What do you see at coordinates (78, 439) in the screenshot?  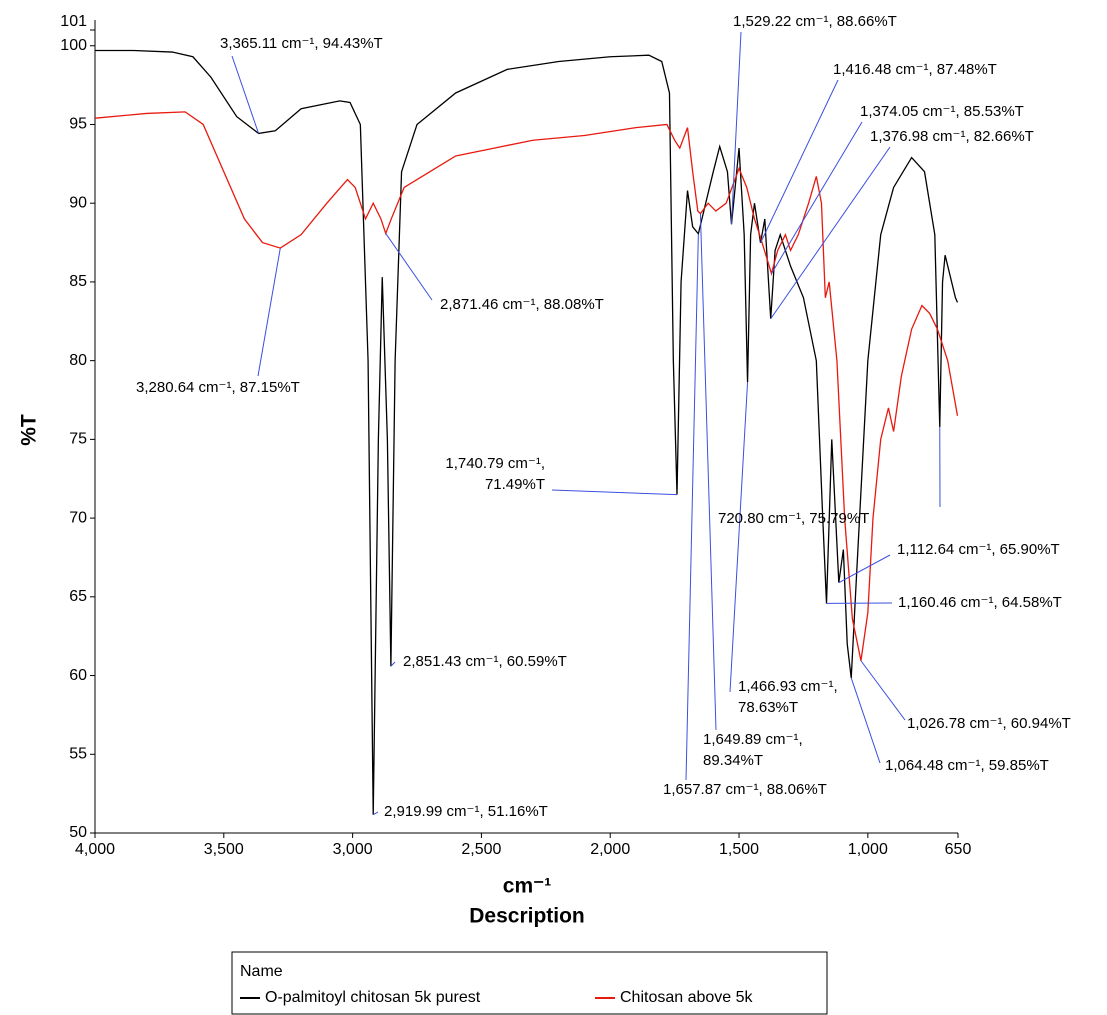 I see `y-tick-label: 75` at bounding box center [78, 439].